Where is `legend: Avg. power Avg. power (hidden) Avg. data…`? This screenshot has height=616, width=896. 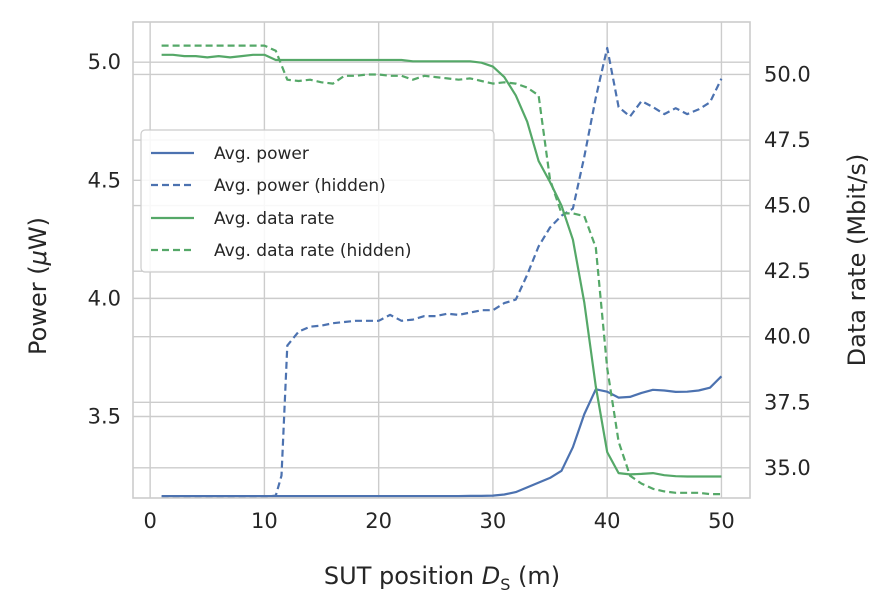 legend: Avg. power Avg. power (hidden) Avg. data… is located at coordinates (317, 201).